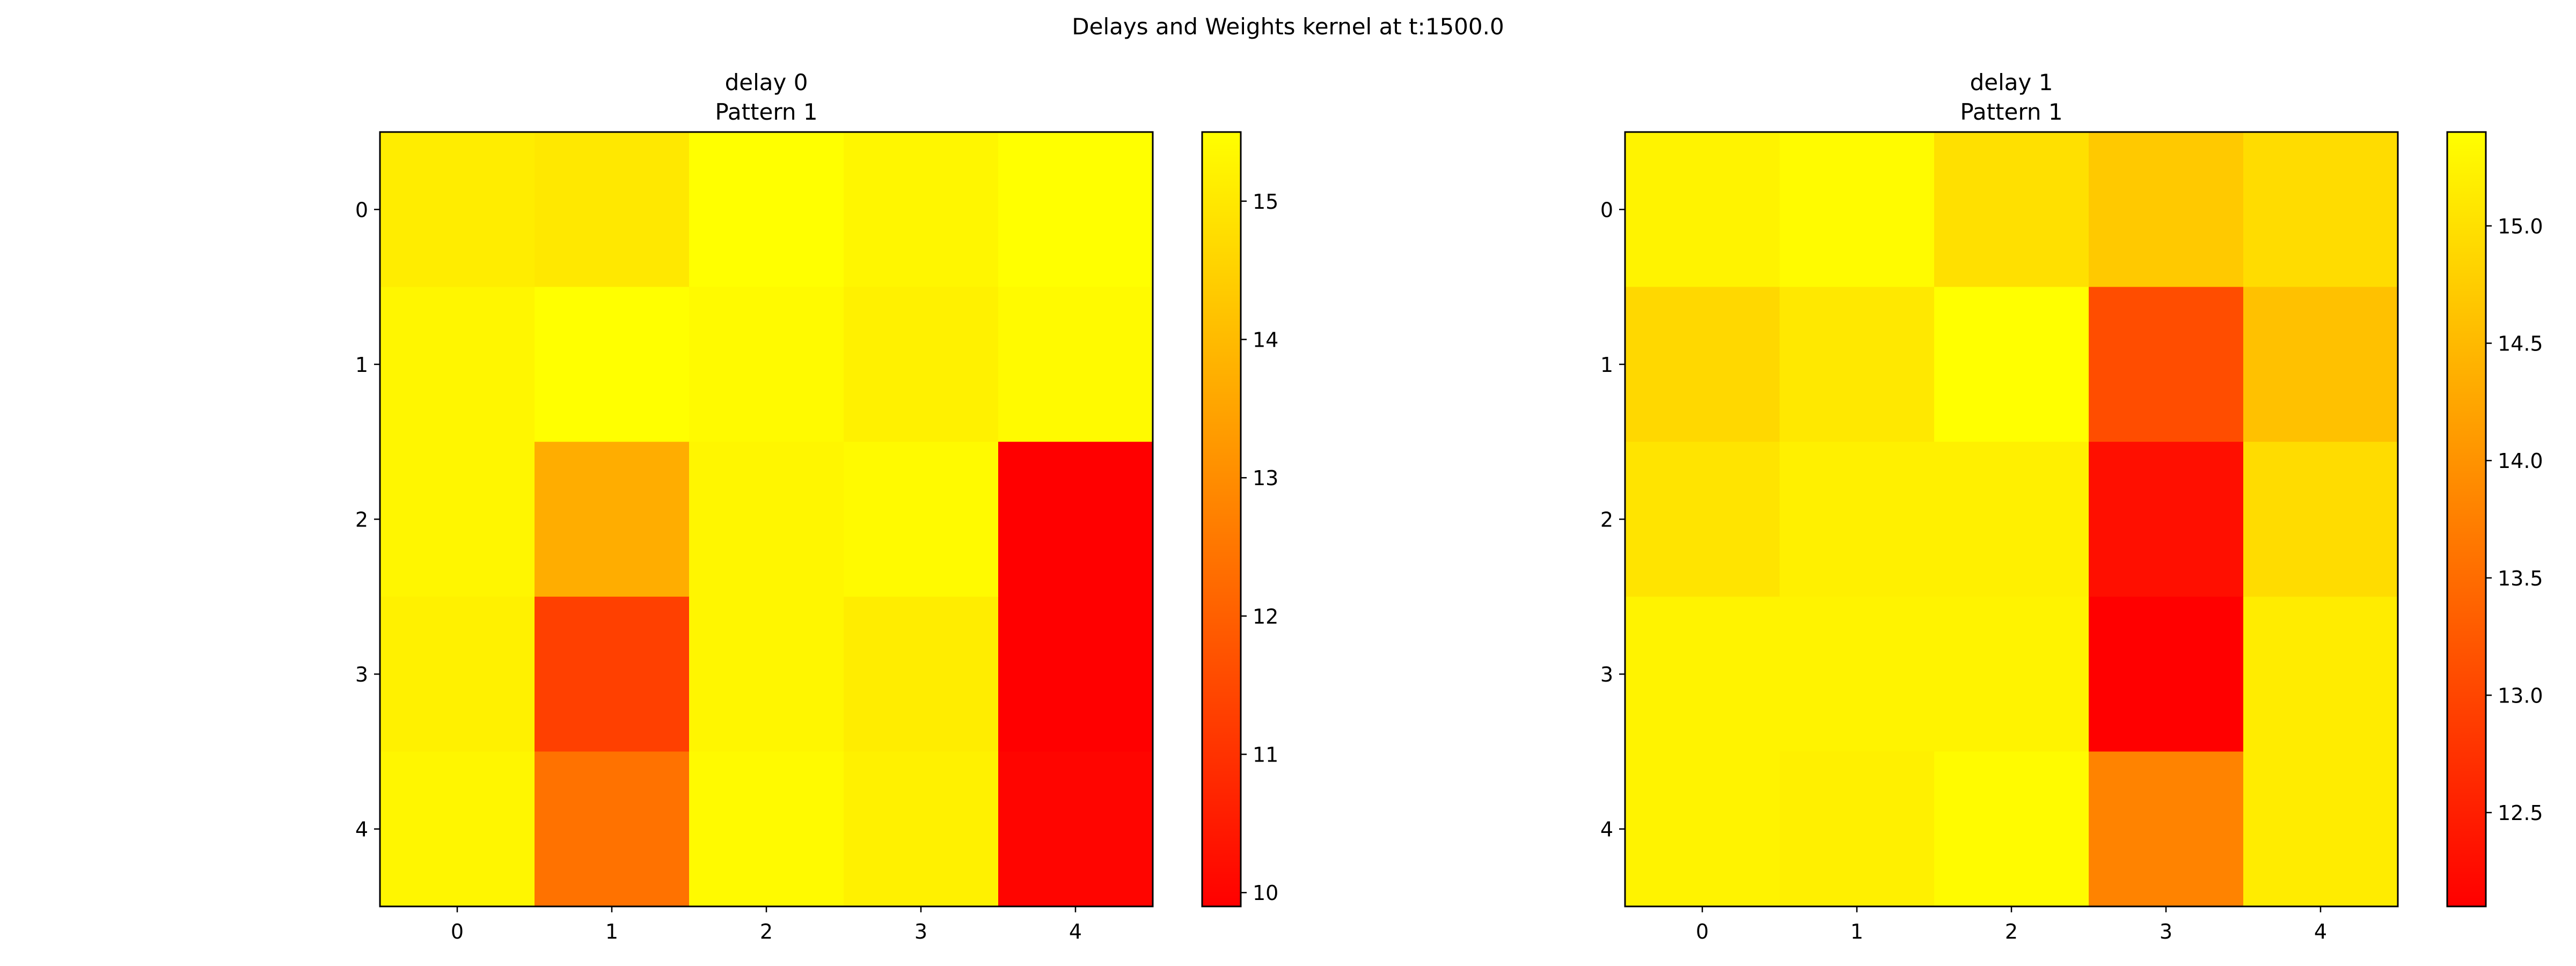 Image resolution: width=2576 pixels, height=966 pixels. Describe the element at coordinates (1265, 755) in the screenshot. I see `colorbar-tick-label: 11` at that location.